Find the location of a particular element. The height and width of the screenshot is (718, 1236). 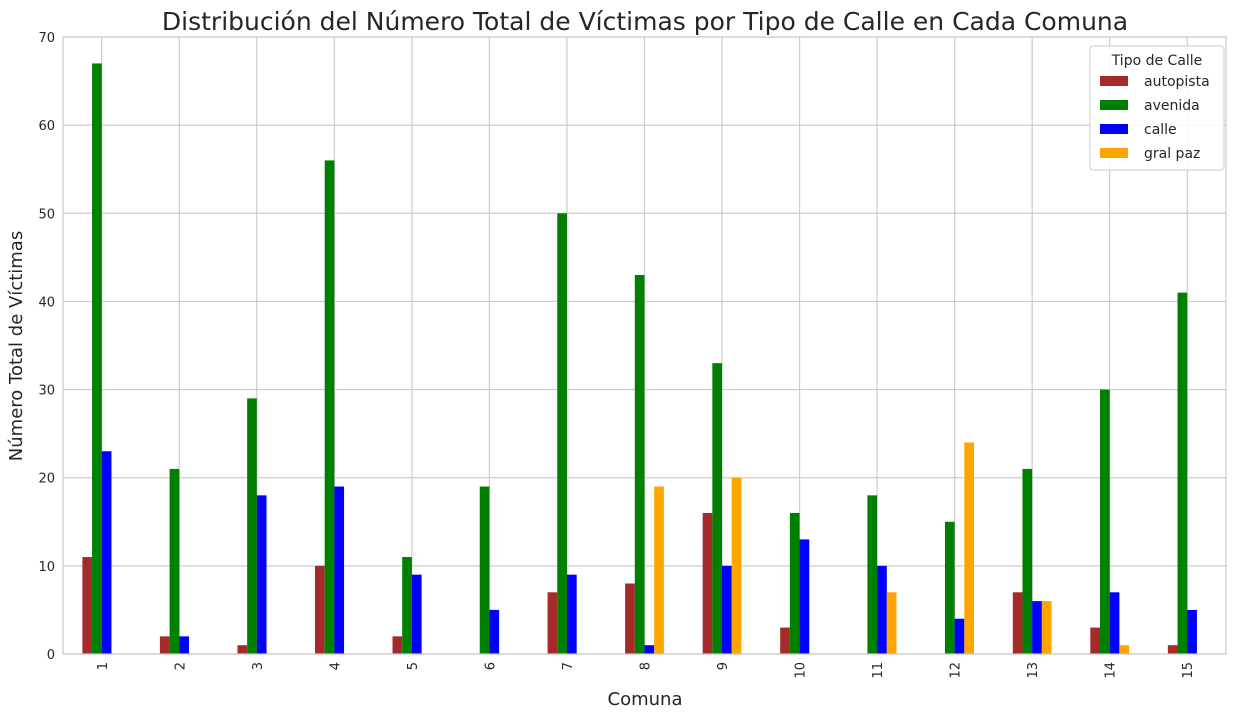

x-tick-label: 14 is located at coordinates (1111, 670).